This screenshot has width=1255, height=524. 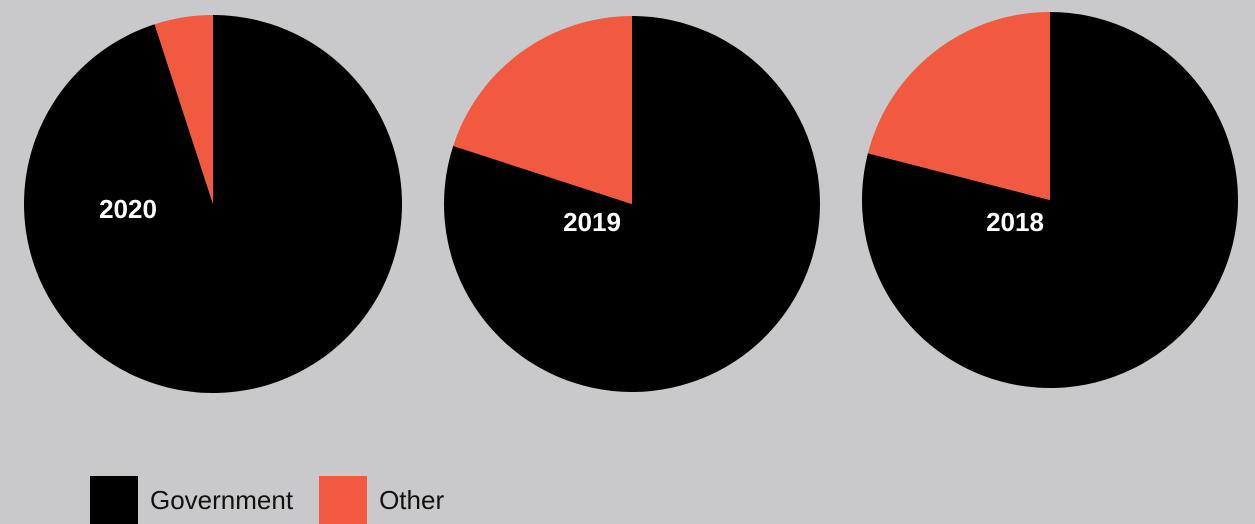 What do you see at coordinates (222, 499) in the screenshot?
I see `legend-label-government: Government` at bounding box center [222, 499].